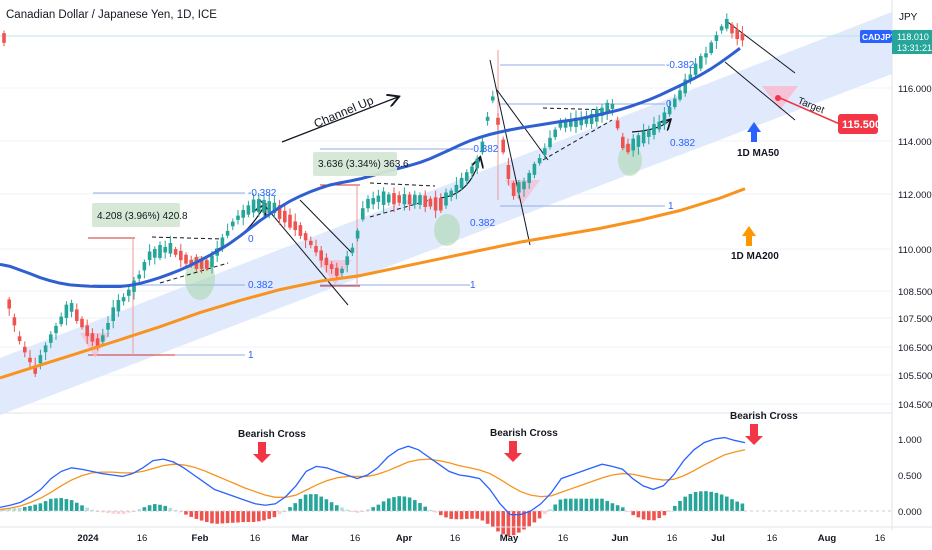 Image resolution: width=932 pixels, height=550 pixels. I want to click on symbol-tag-text: CADJPY, so click(879, 37).